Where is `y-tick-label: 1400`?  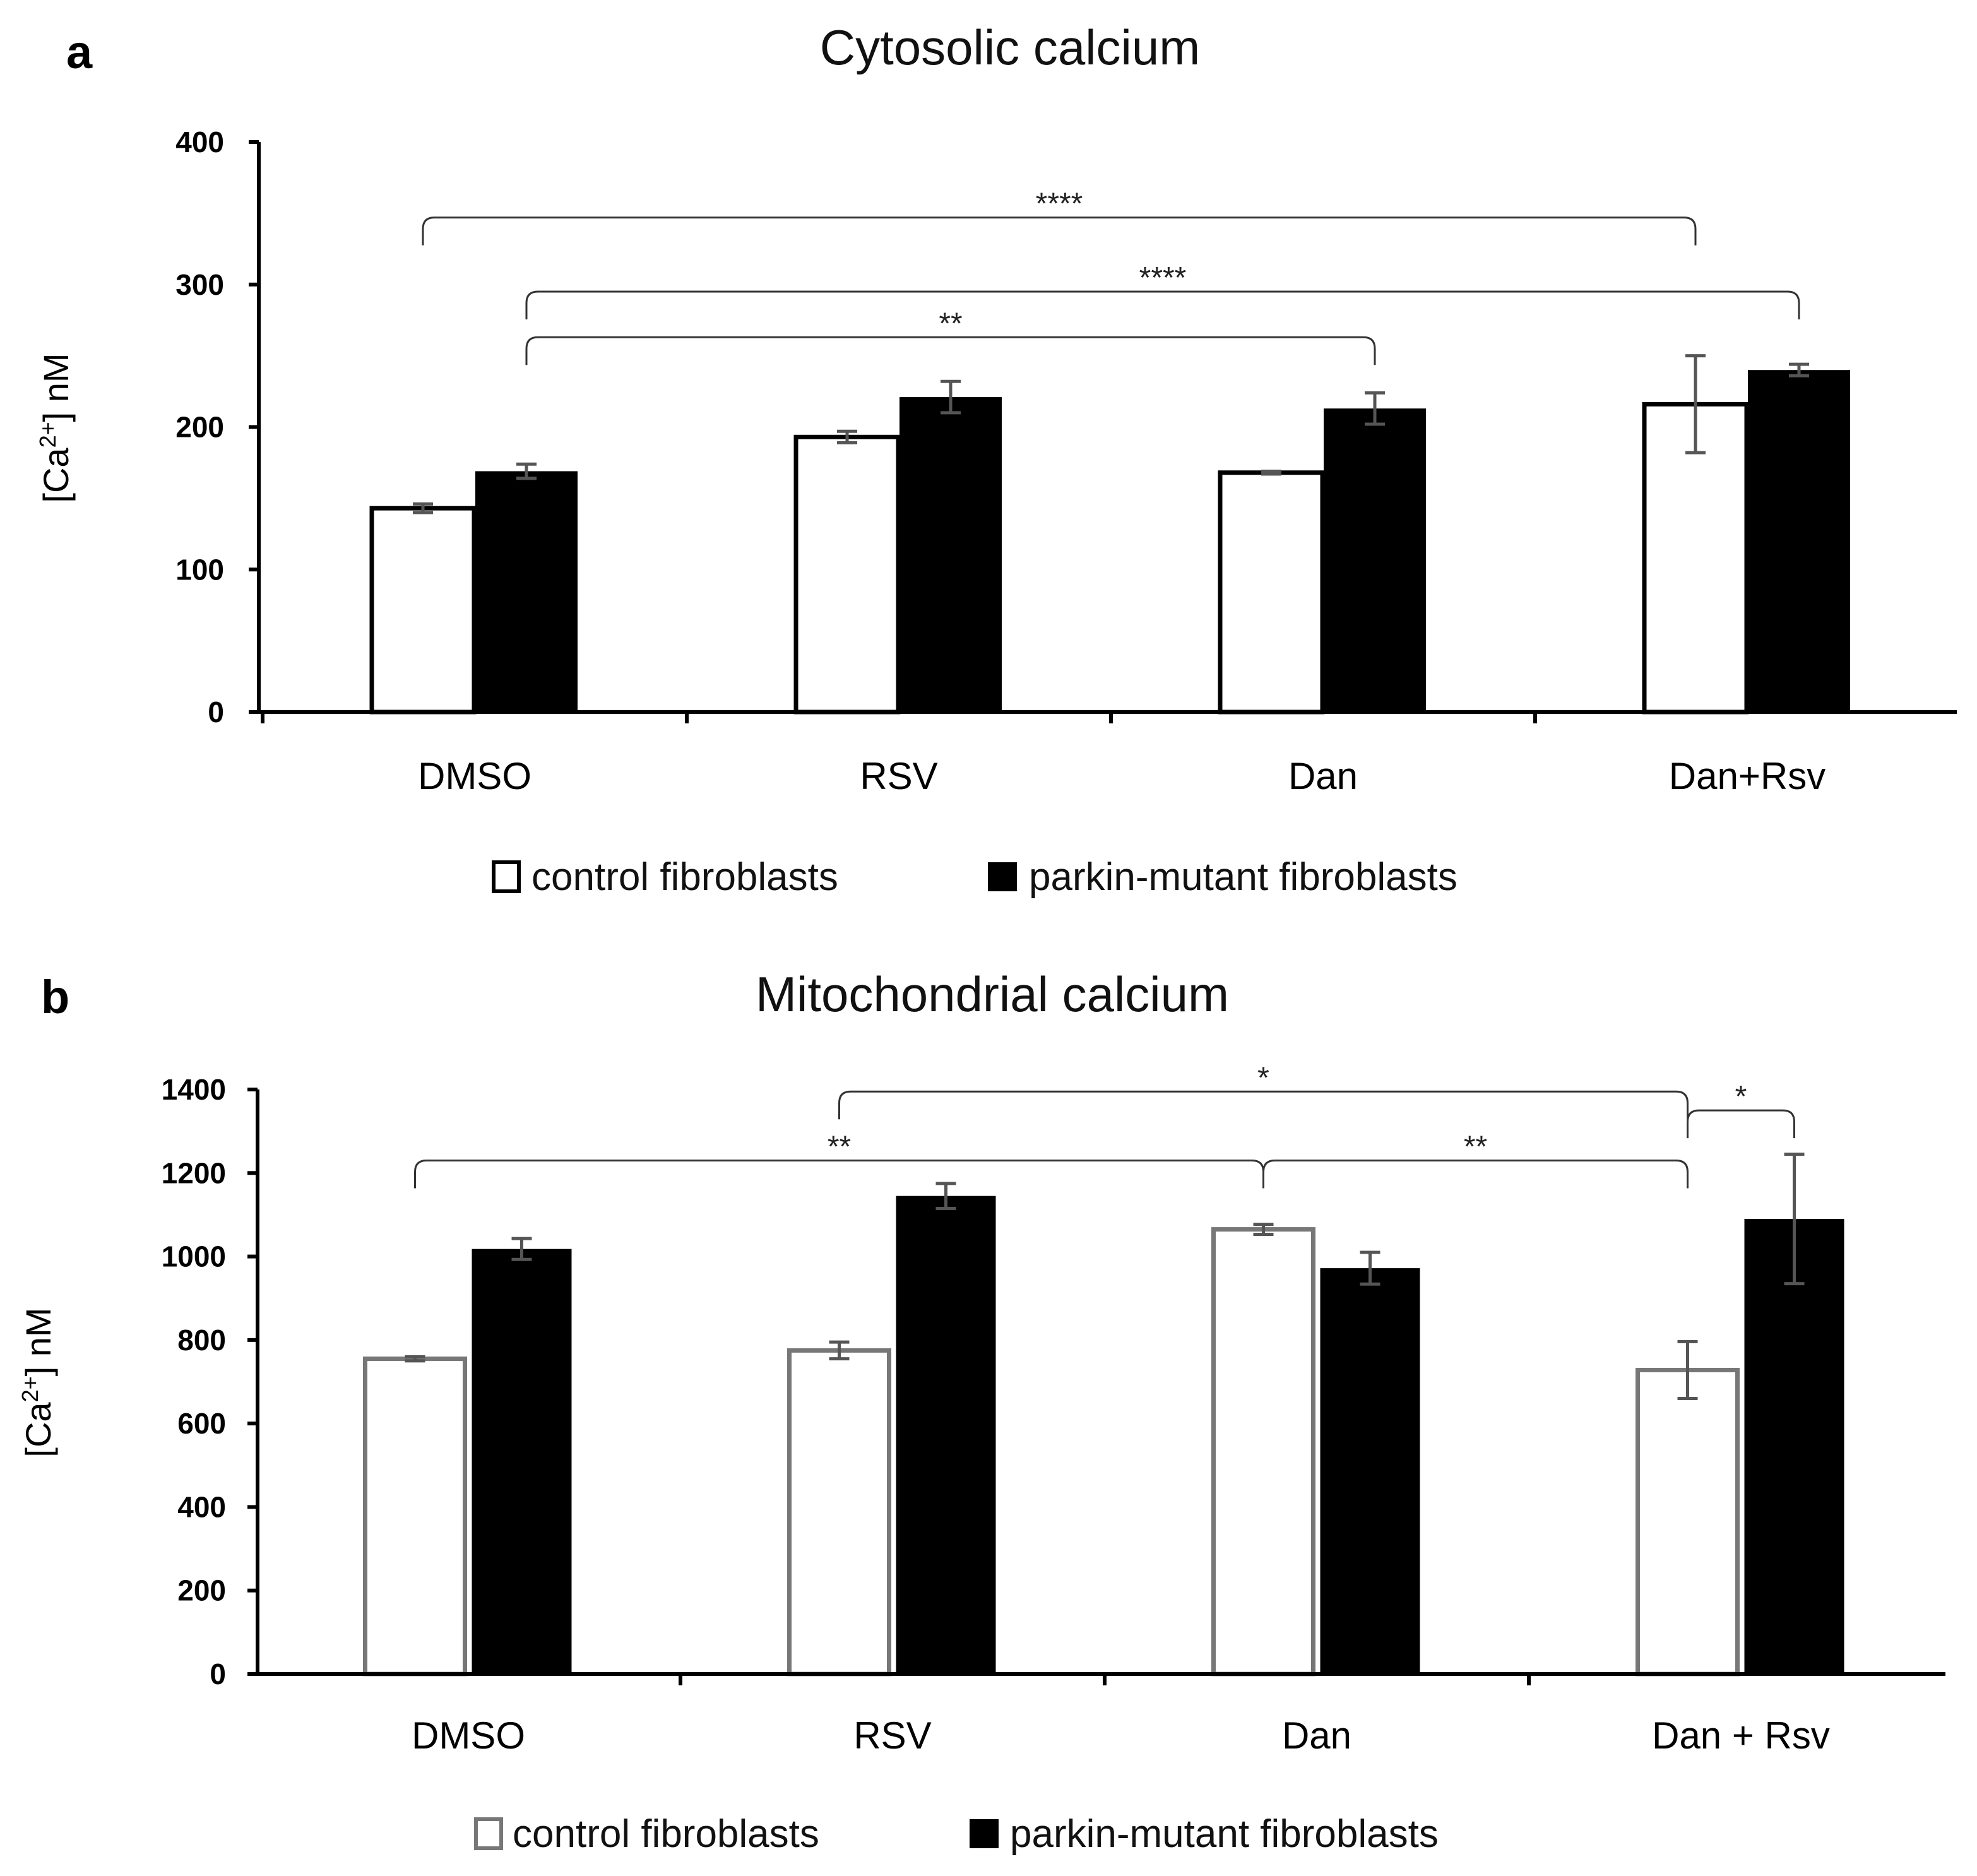 y-tick-label: 1400 is located at coordinates (194, 1089).